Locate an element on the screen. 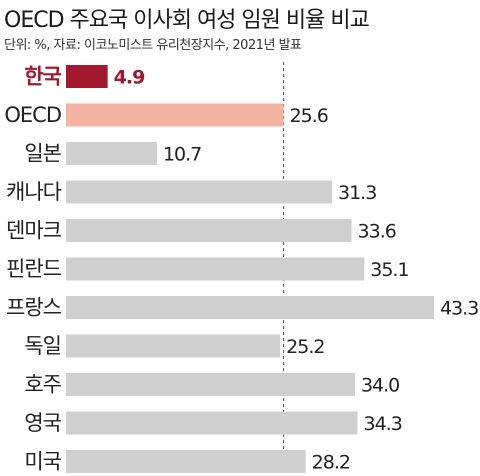  category-label-10: 미국 is located at coordinates (42, 462).